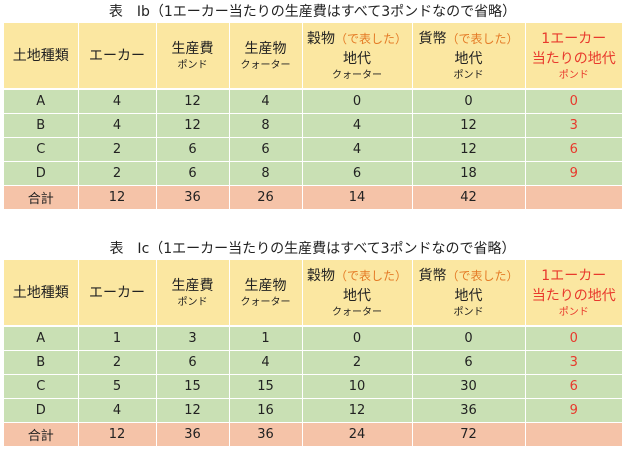 The width and height of the screenshot is (625, 461). What do you see at coordinates (469, 197) in the screenshot?
I see `table-cell: 42` at bounding box center [469, 197].